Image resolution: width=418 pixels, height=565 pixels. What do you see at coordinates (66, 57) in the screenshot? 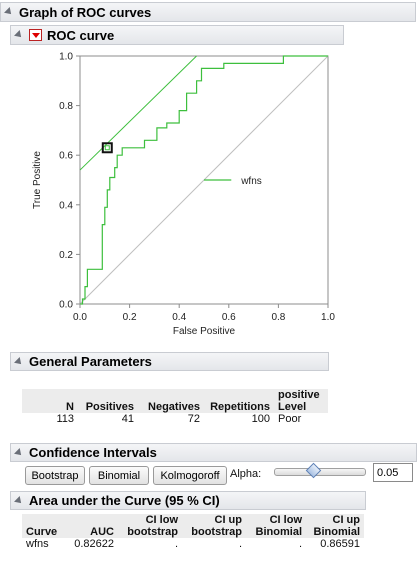
I see `y-tick-label: 1.0` at bounding box center [66, 57].